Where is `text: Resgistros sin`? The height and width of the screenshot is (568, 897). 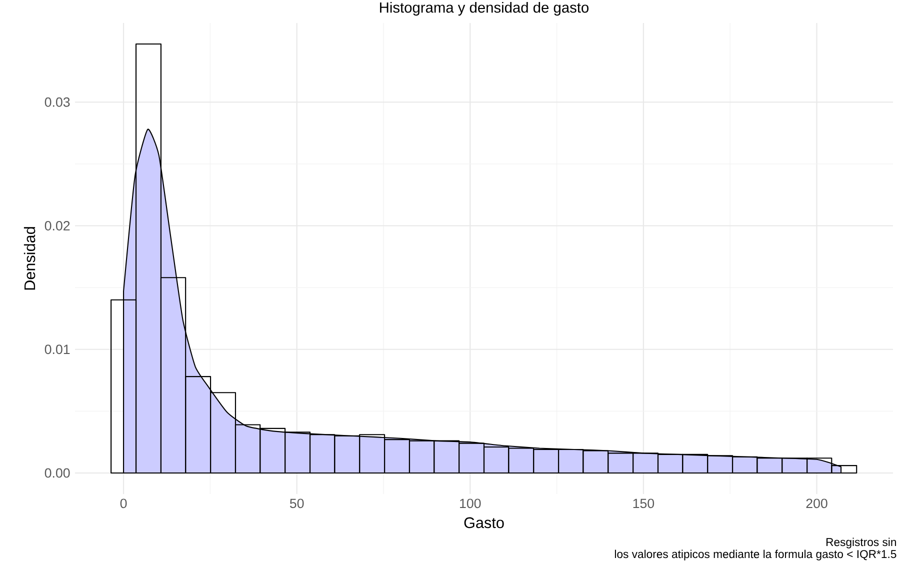
text: Resgistros sin is located at coordinates (861, 543).